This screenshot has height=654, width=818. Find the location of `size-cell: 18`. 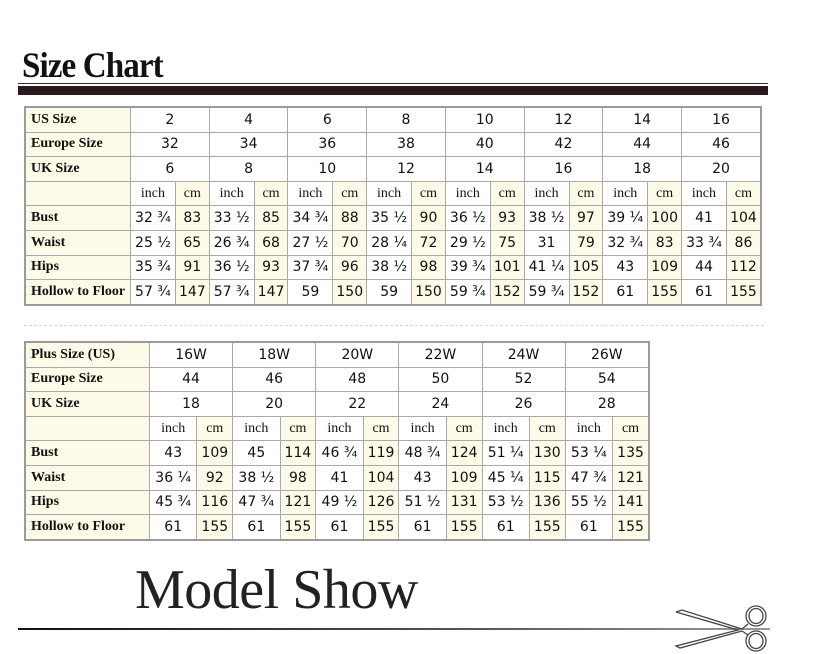

size-cell: 18 is located at coordinates (191, 404).